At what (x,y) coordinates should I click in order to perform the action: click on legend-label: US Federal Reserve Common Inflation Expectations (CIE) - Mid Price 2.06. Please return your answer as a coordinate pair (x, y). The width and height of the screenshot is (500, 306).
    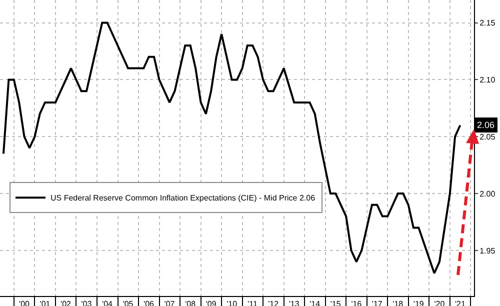
    Looking at the image, I should click on (183, 198).